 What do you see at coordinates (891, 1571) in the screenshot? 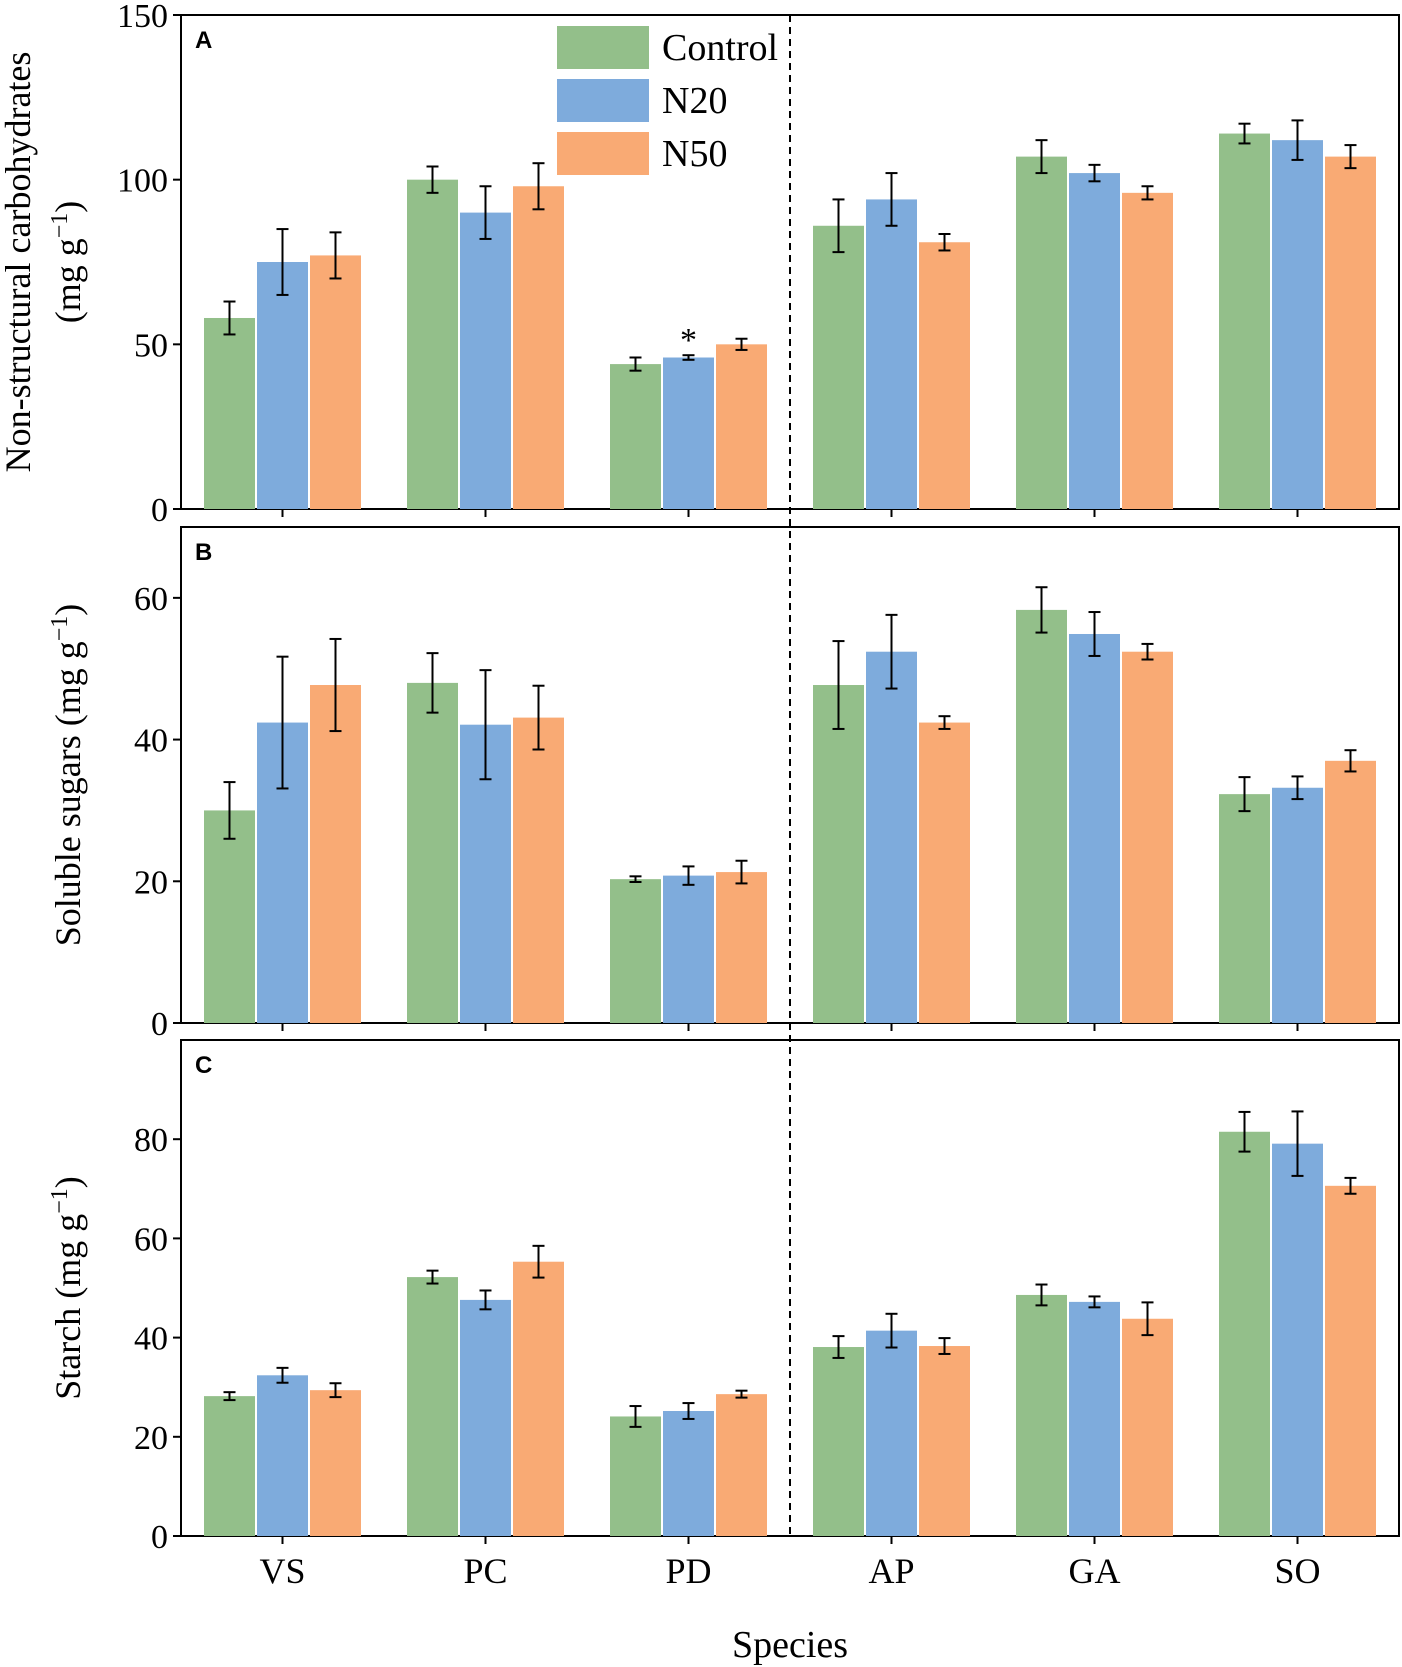
I see `x-tick-label: AP` at bounding box center [891, 1571].